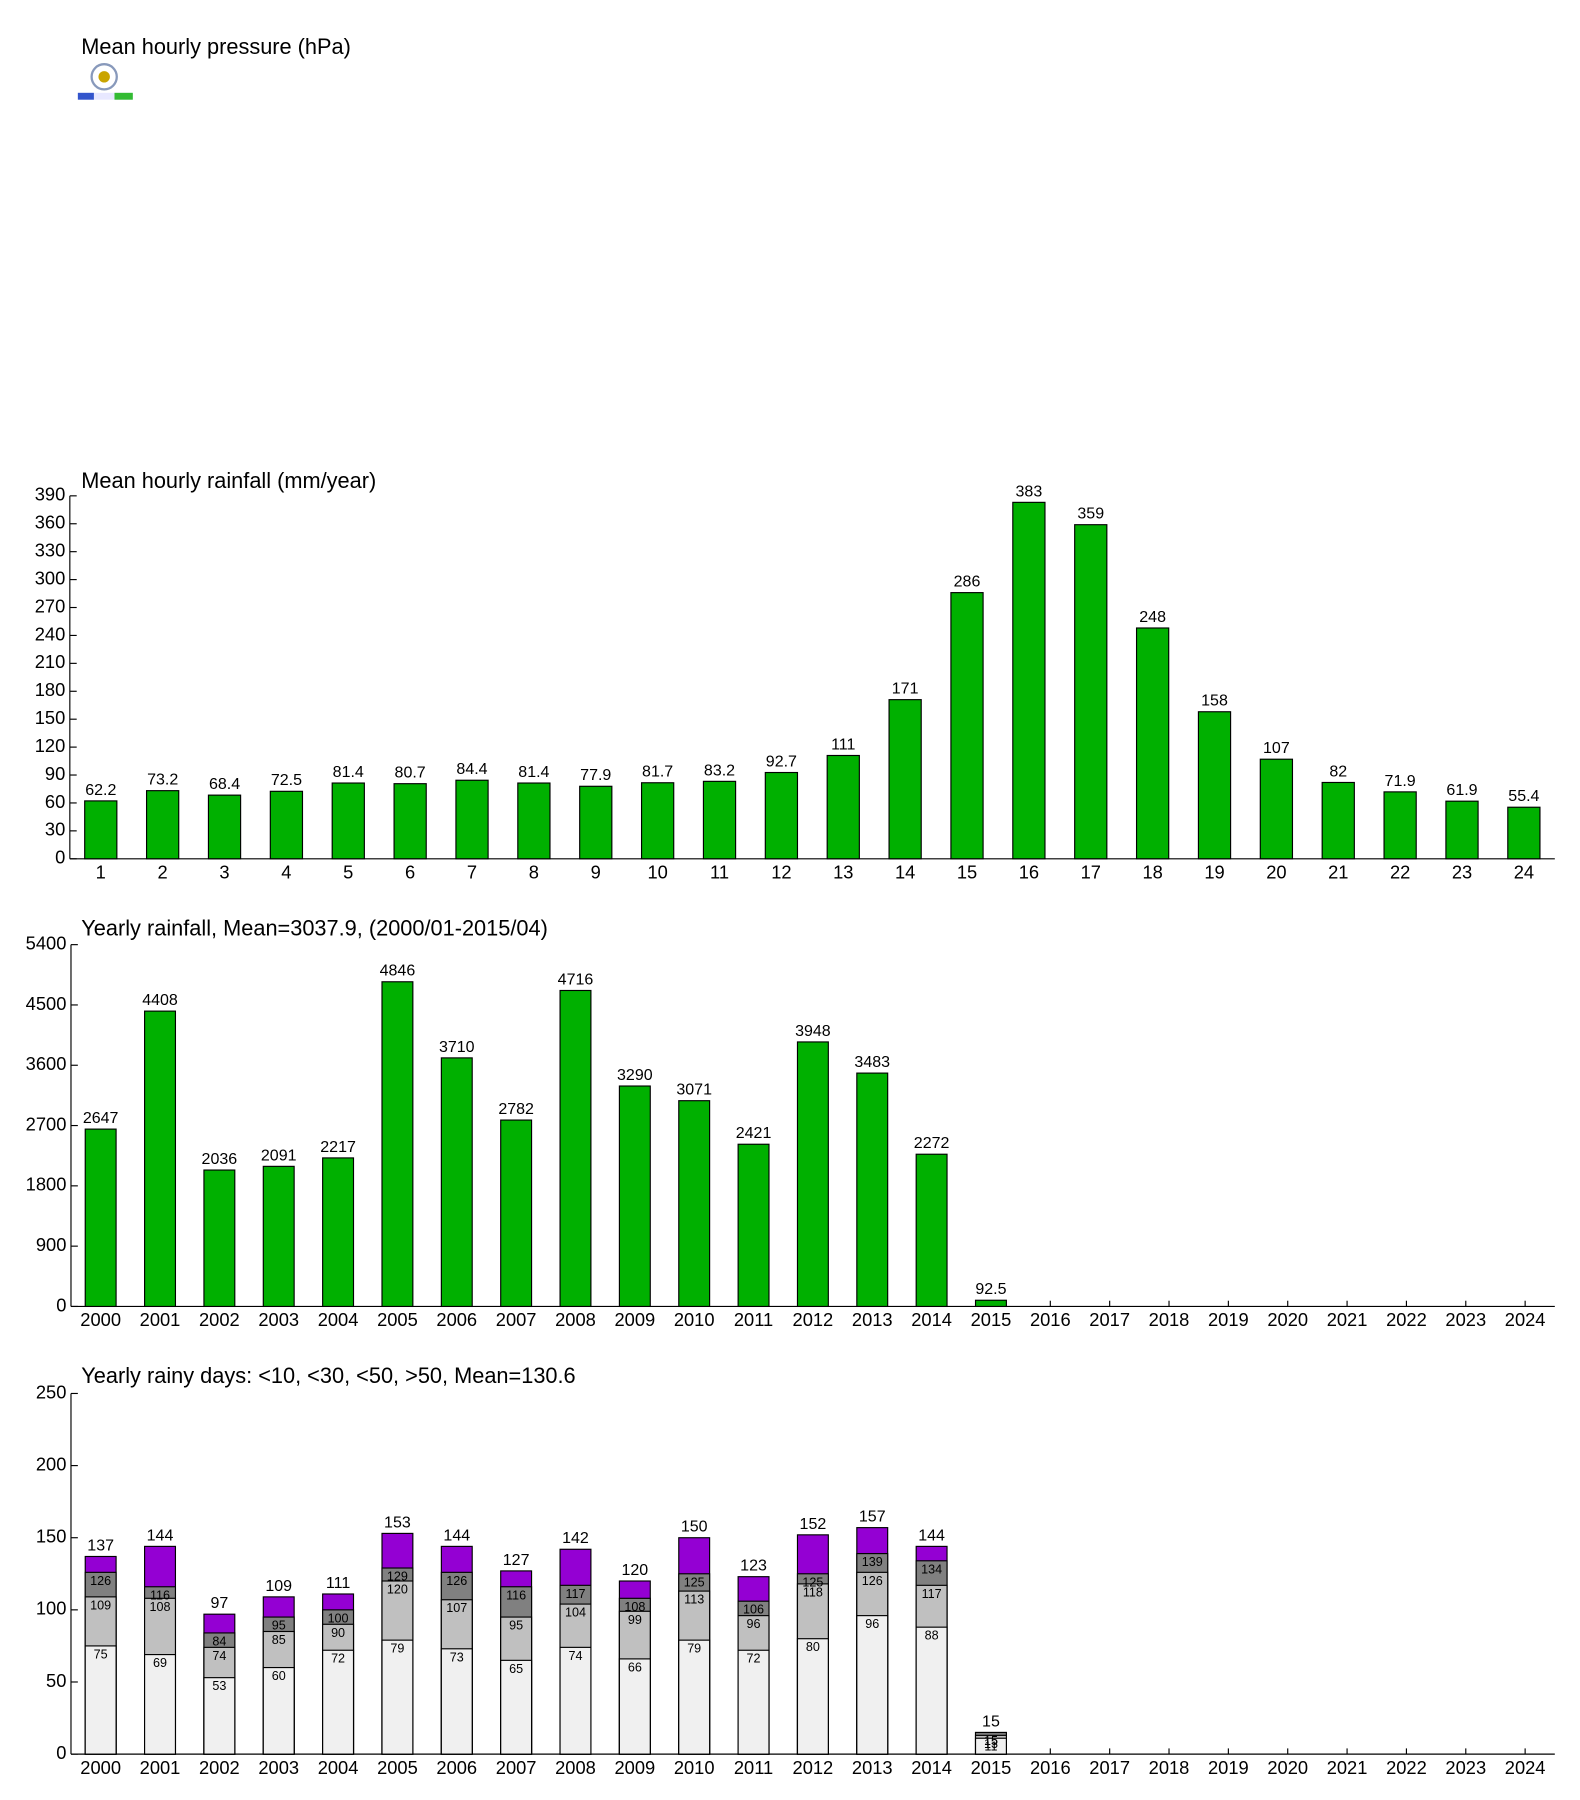 This screenshot has height=1800, width=1580. I want to click on x-tick-label: 14, so click(905, 872).